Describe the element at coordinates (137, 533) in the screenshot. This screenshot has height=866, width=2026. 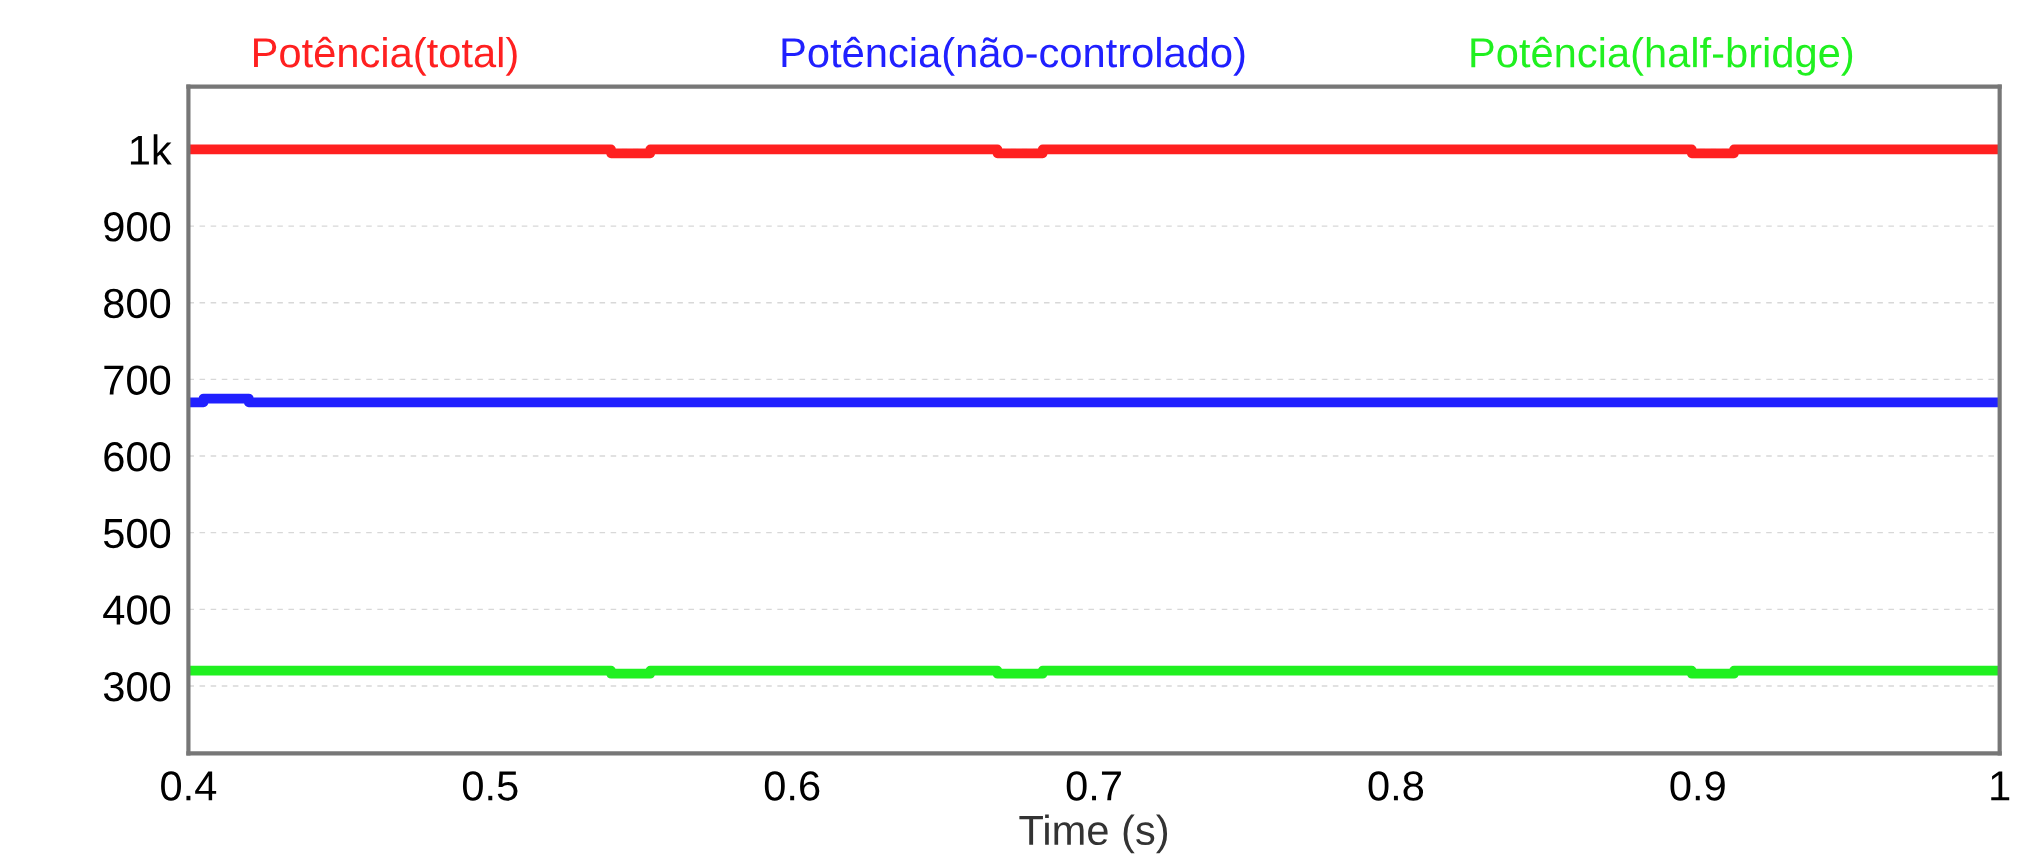
I see `y-tick-label: 500` at that location.